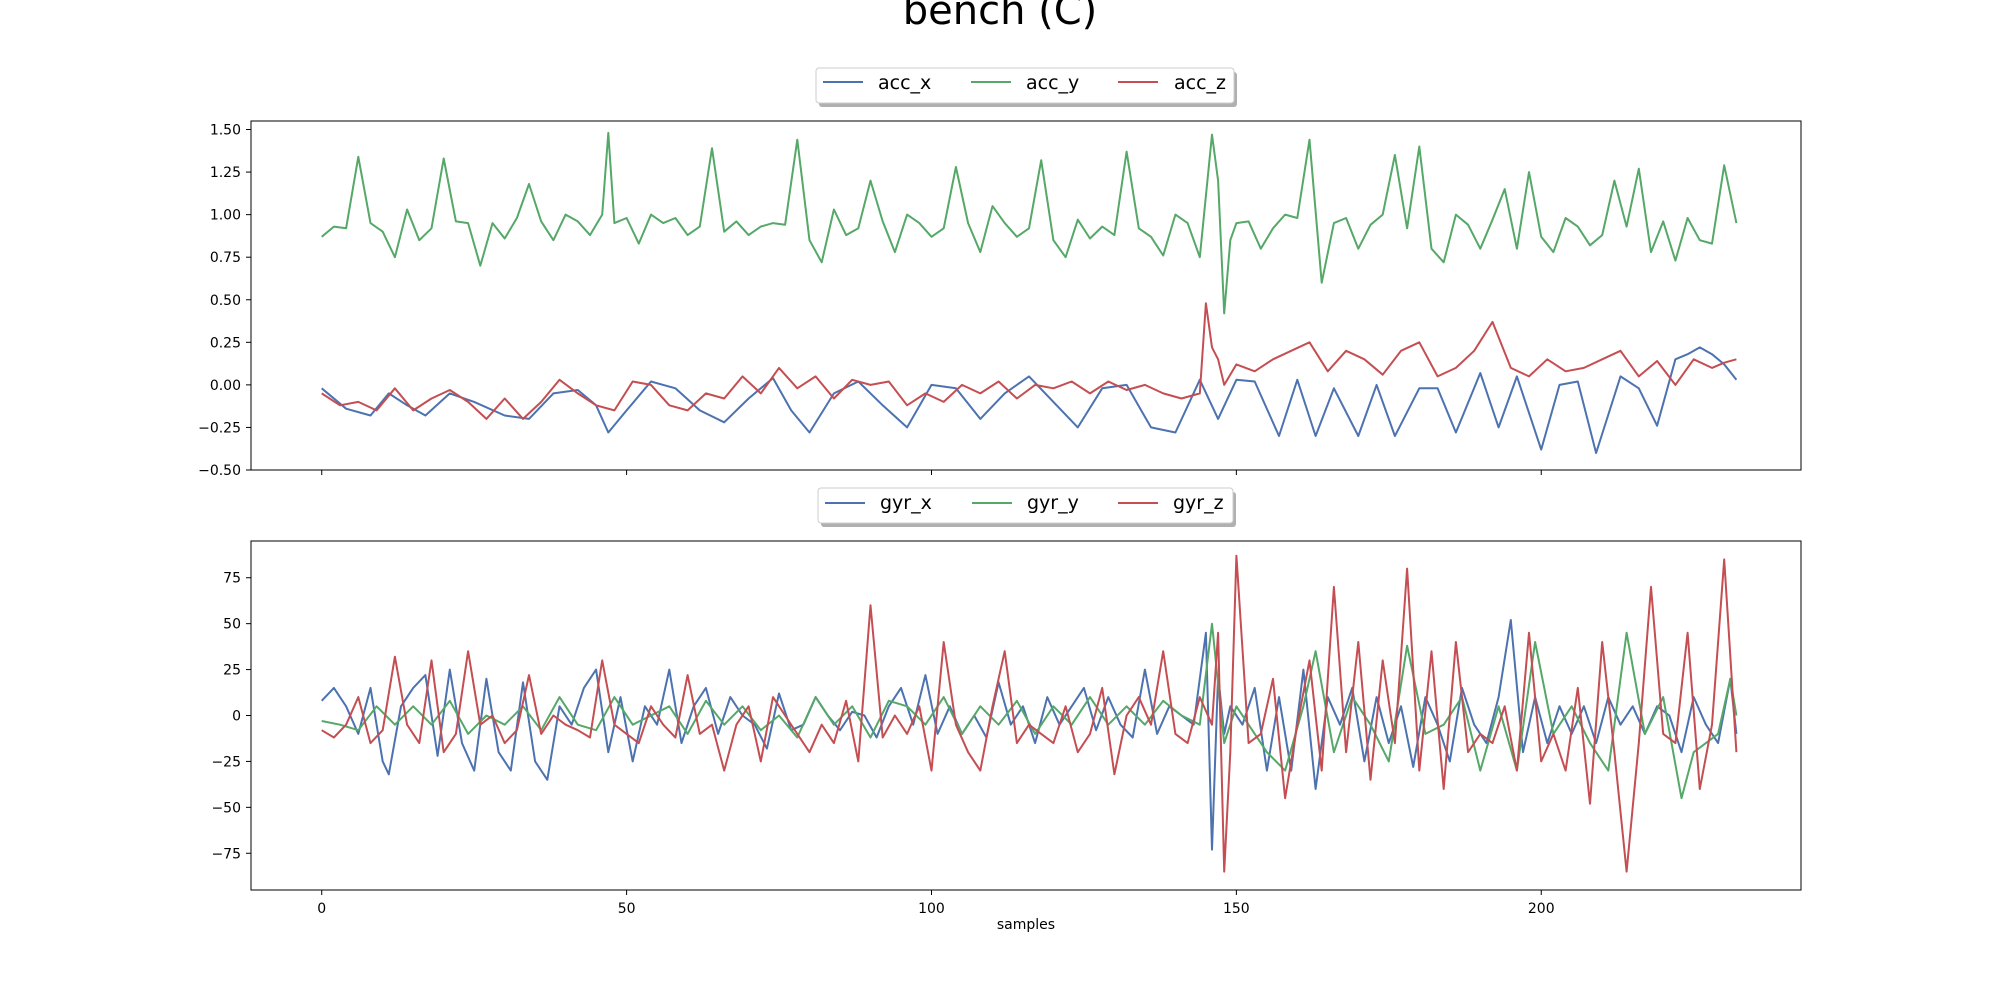 Image resolution: width=2000 pixels, height=1000 pixels. I want to click on acc-y-tick-label: −0.25, so click(219, 428).